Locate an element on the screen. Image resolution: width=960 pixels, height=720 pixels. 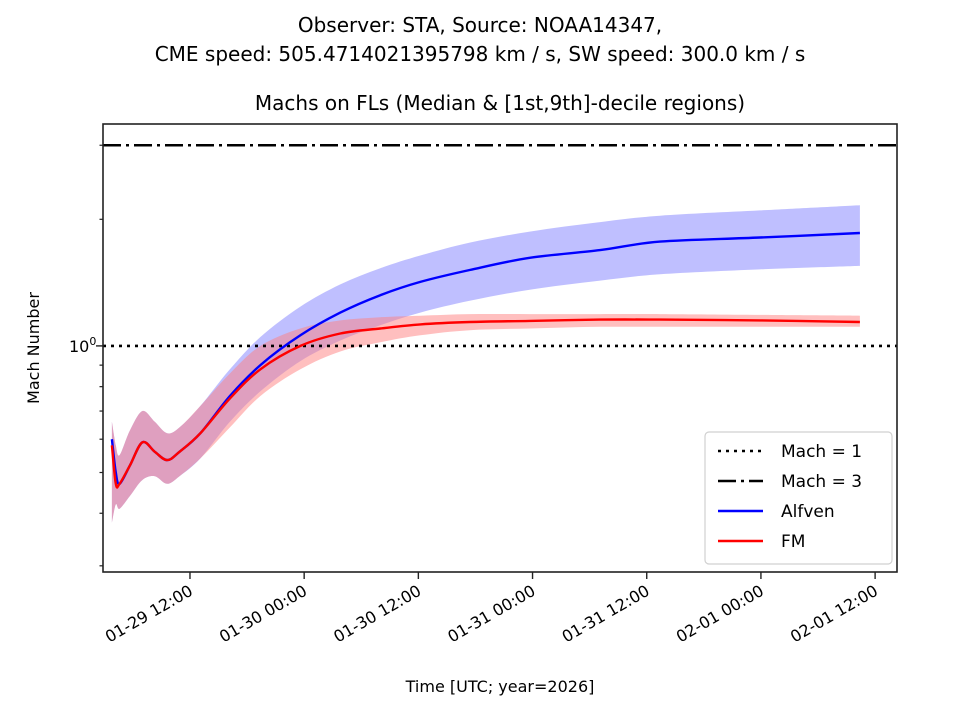
y-tick-exponent: 0 is located at coordinates (92, 341).